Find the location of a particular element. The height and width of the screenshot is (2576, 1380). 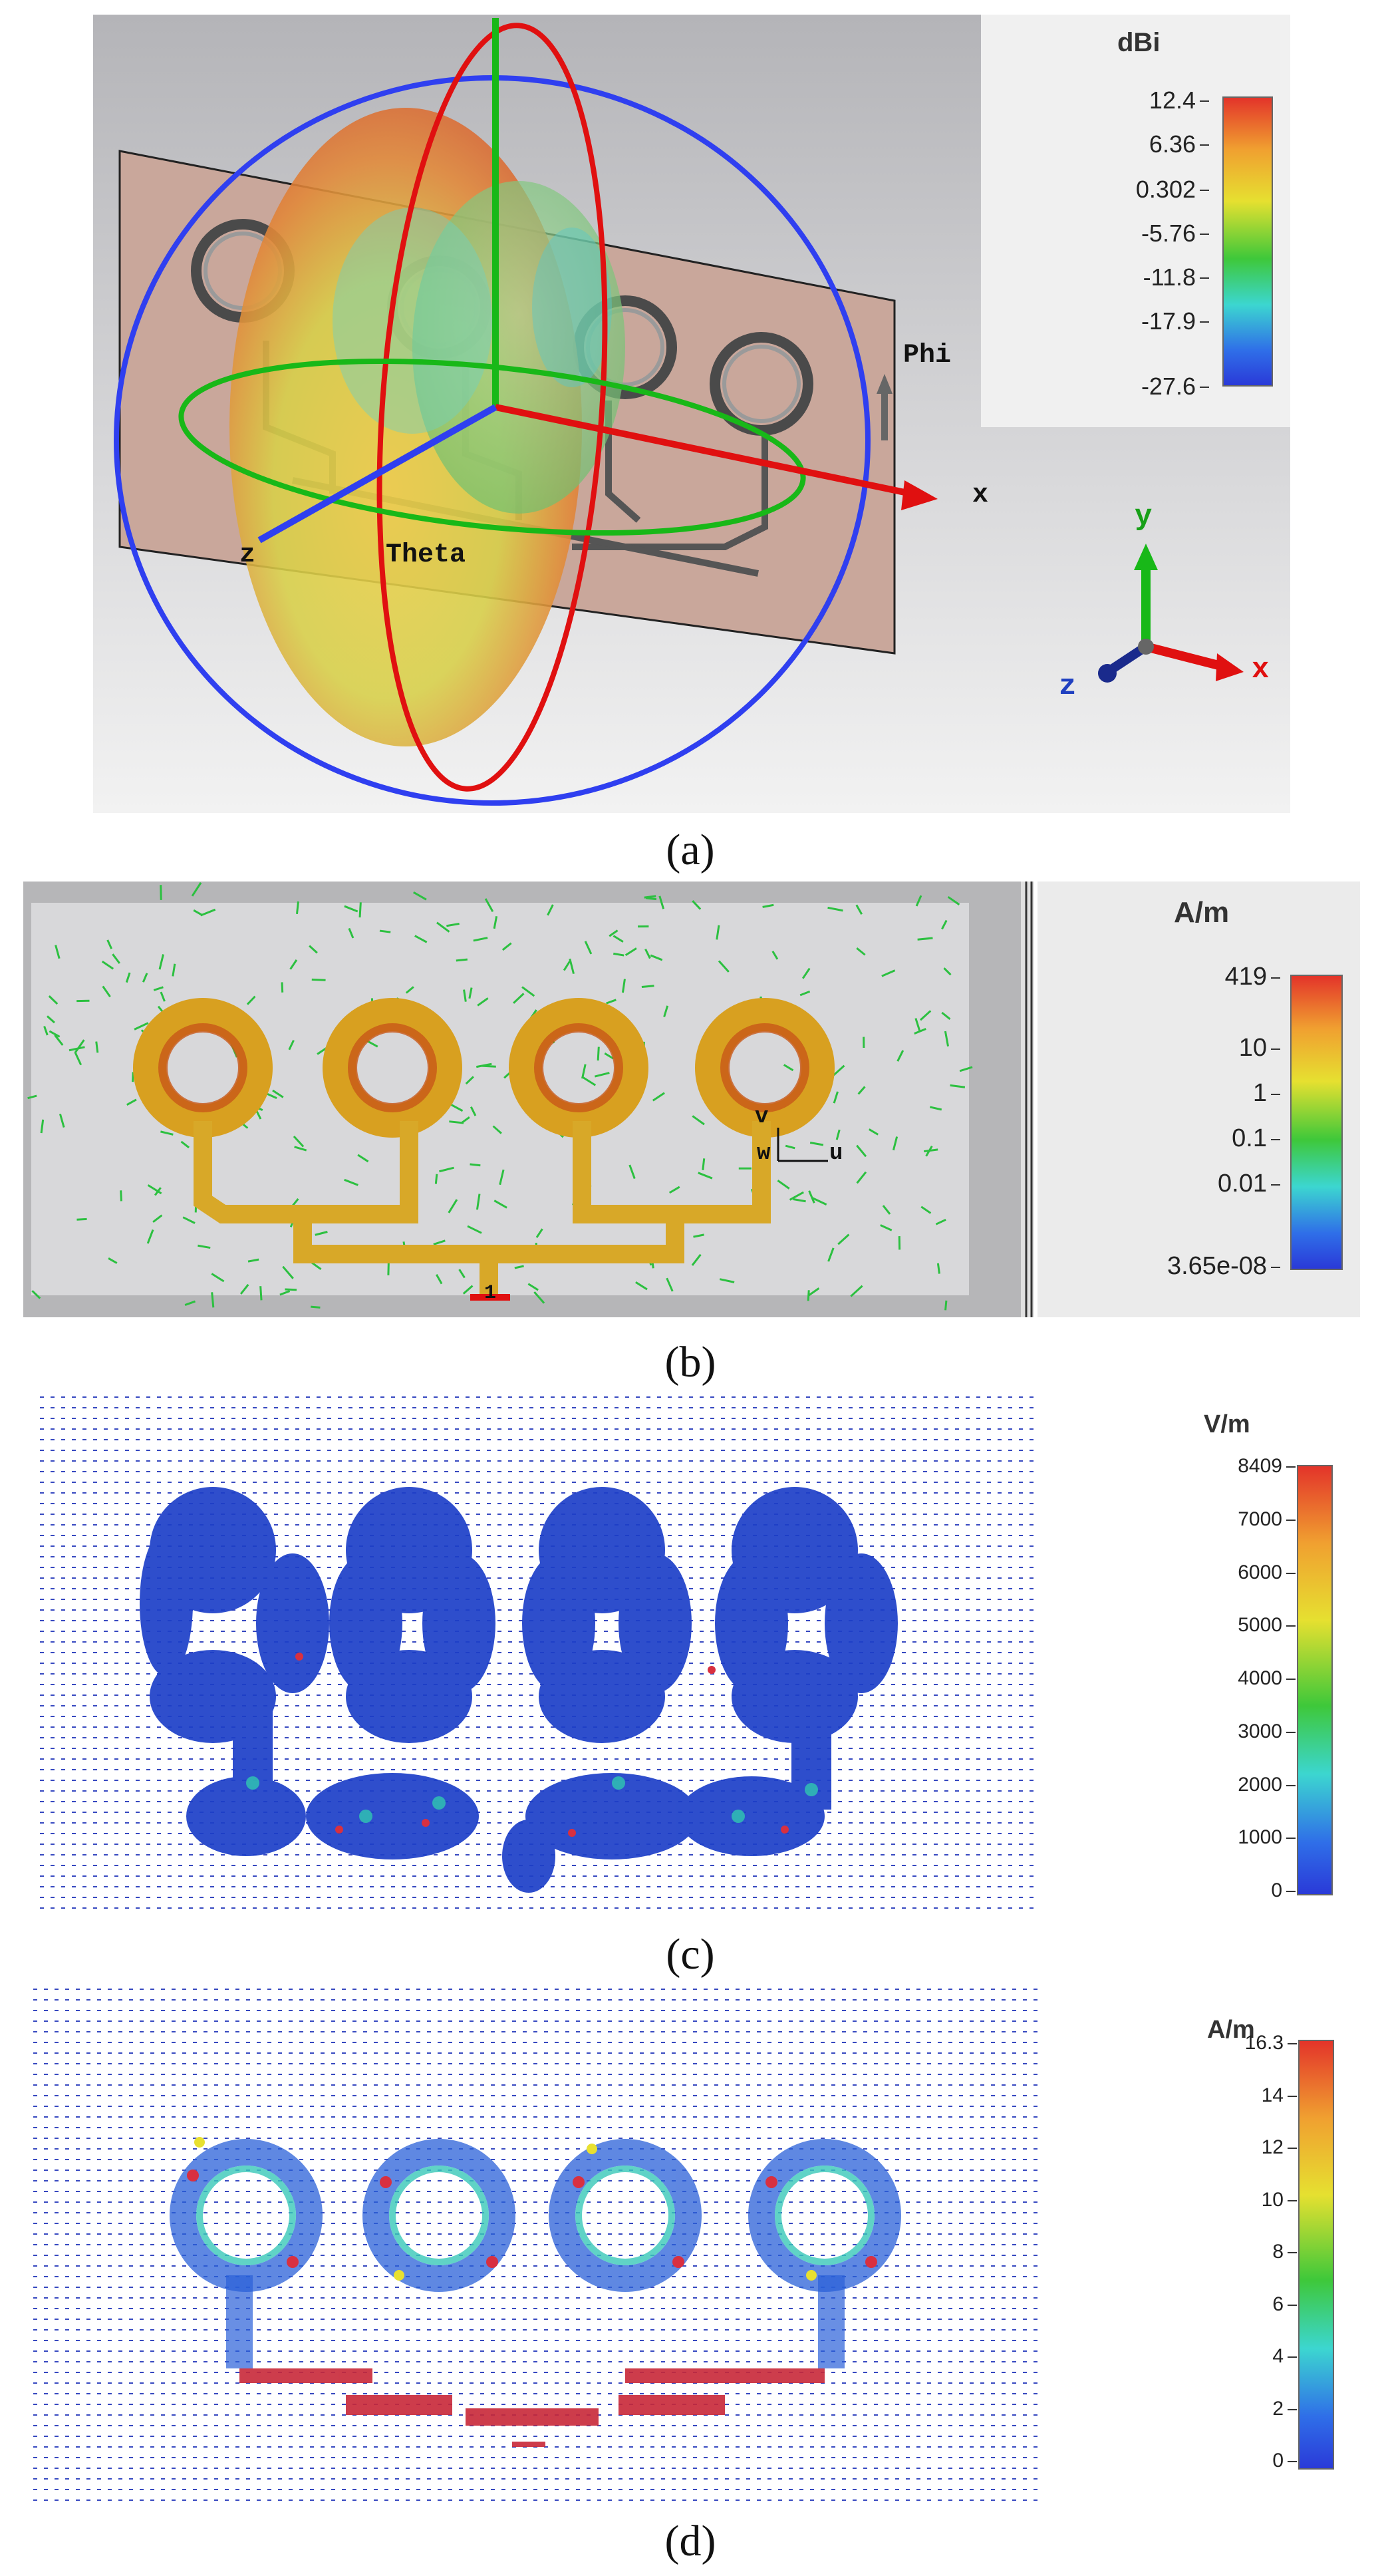

w-axis-label: w is located at coordinates (764, 1153).